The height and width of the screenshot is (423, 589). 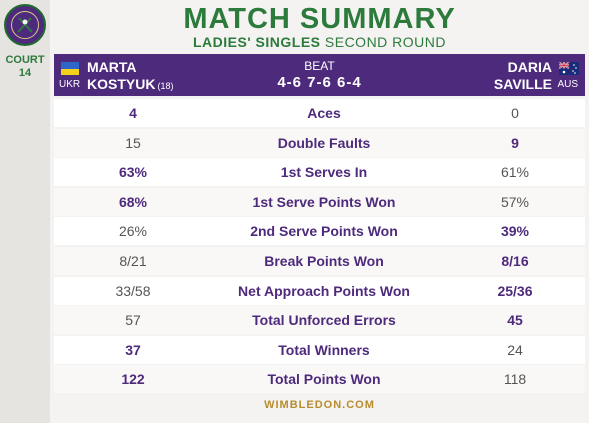 I want to click on court-number: 14, so click(x=25, y=73).